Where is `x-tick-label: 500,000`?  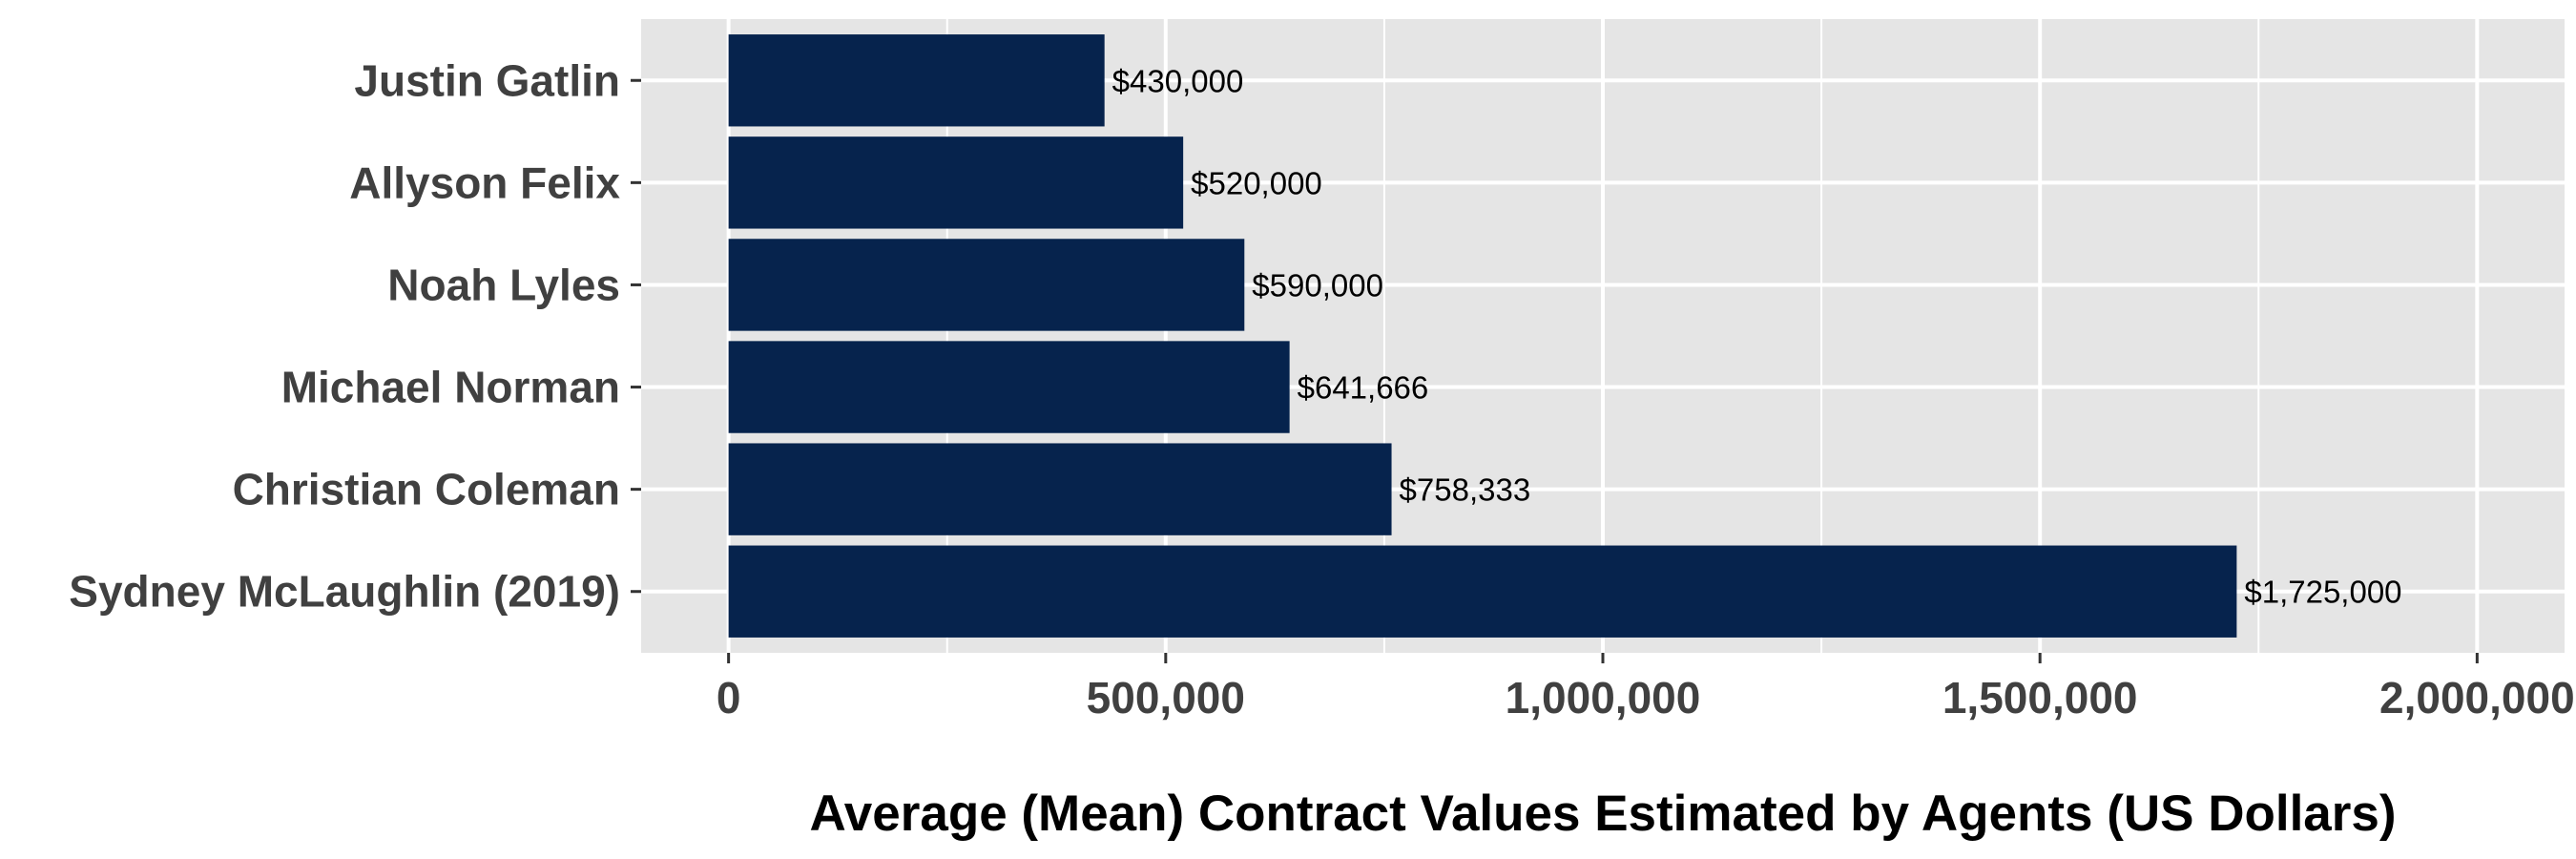 x-tick-label: 500,000 is located at coordinates (1166, 698).